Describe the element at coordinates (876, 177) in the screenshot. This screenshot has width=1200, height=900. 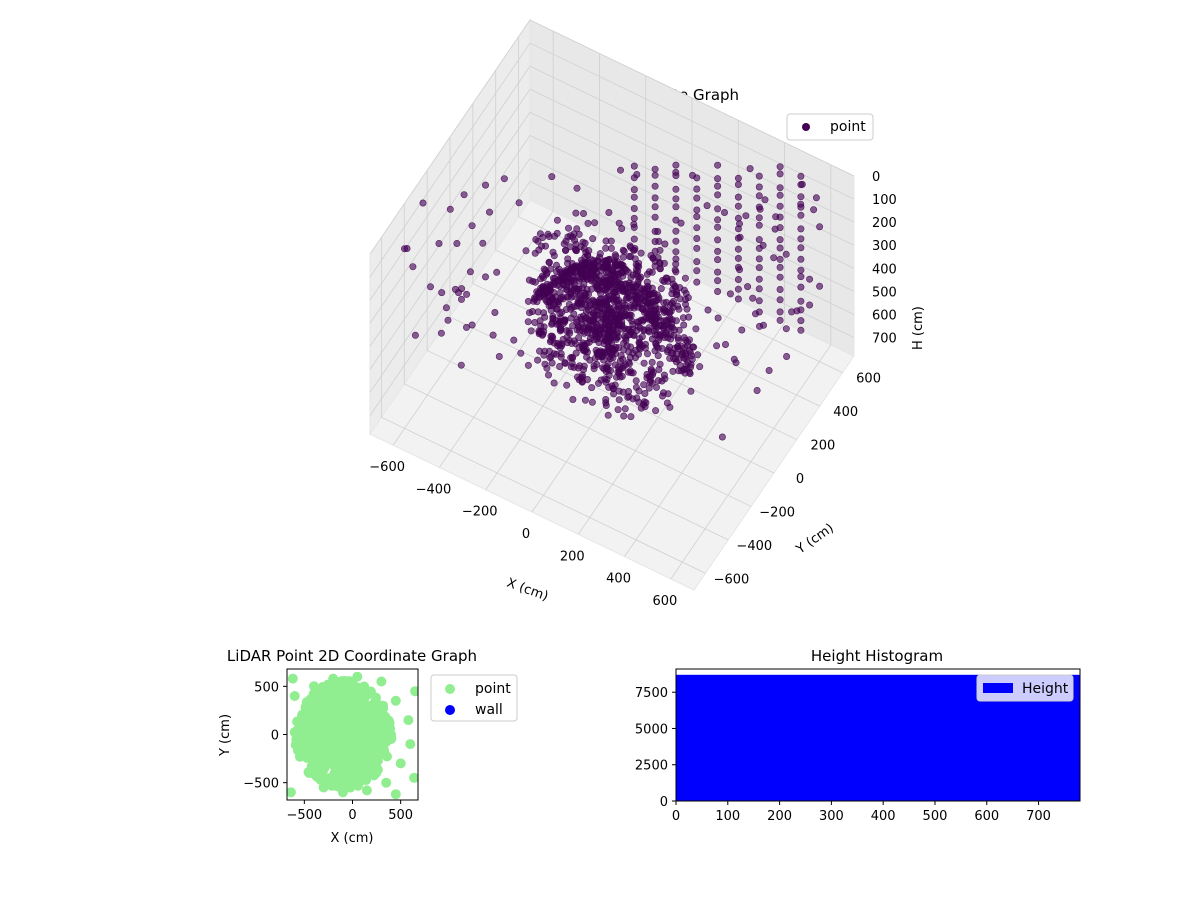
I see `z-tick-label-3d: 0` at that location.